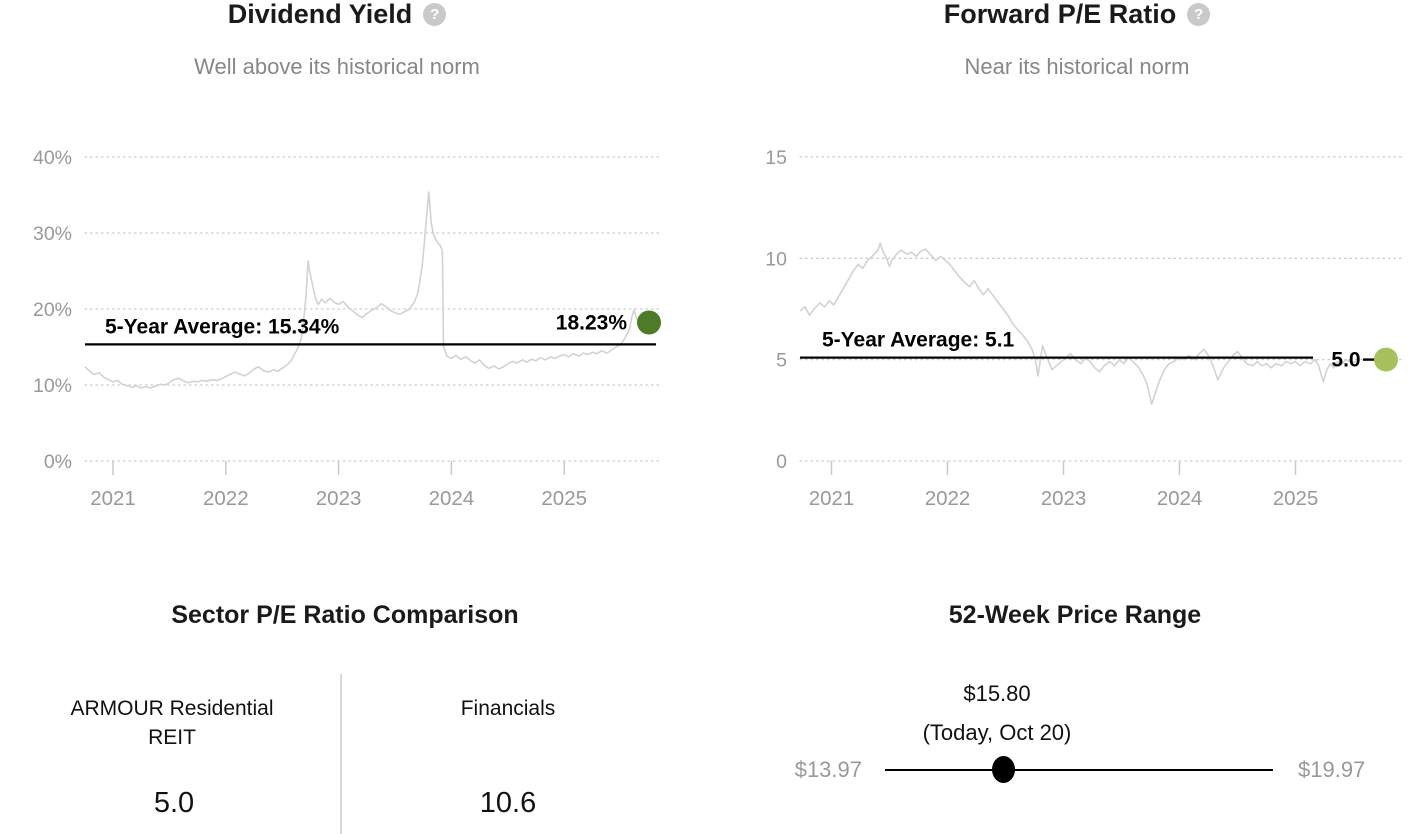 This screenshot has height=834, width=1424. What do you see at coordinates (172, 723) in the screenshot?
I see `company-column-header: ARMOUR Residential REIT` at bounding box center [172, 723].